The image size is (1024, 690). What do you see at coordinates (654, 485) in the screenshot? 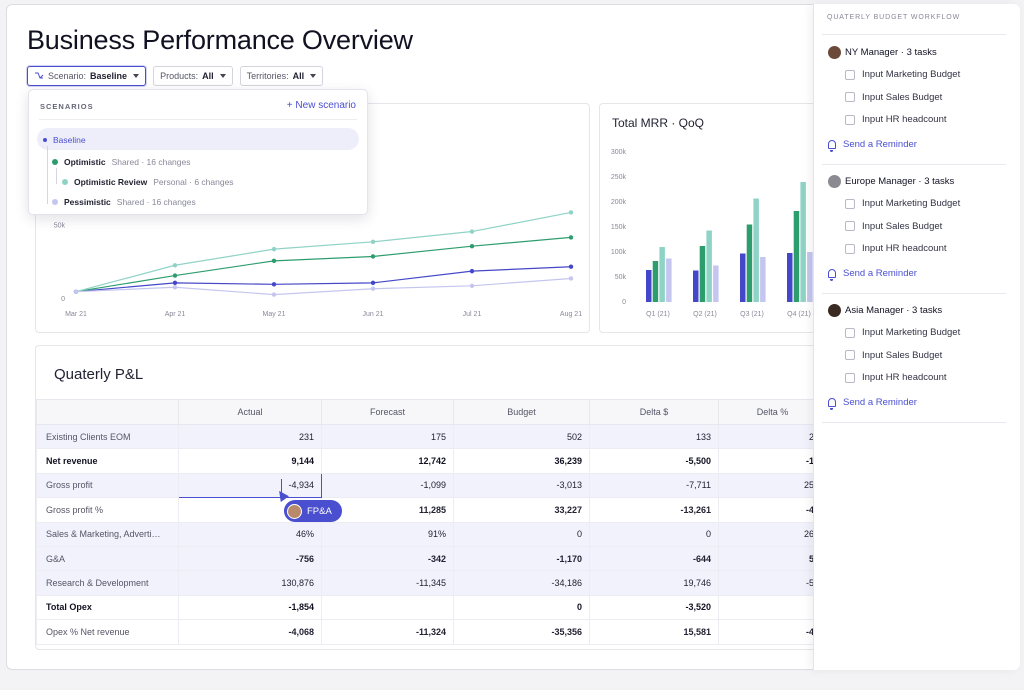
I see `table-cell: -7,711` at bounding box center [654, 485].